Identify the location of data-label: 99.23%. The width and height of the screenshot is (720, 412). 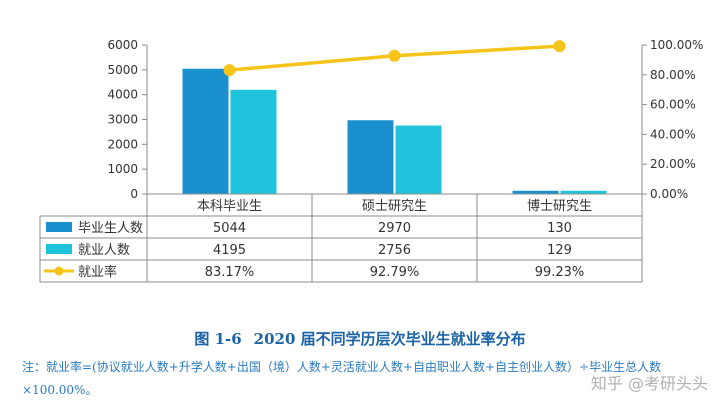
(560, 272).